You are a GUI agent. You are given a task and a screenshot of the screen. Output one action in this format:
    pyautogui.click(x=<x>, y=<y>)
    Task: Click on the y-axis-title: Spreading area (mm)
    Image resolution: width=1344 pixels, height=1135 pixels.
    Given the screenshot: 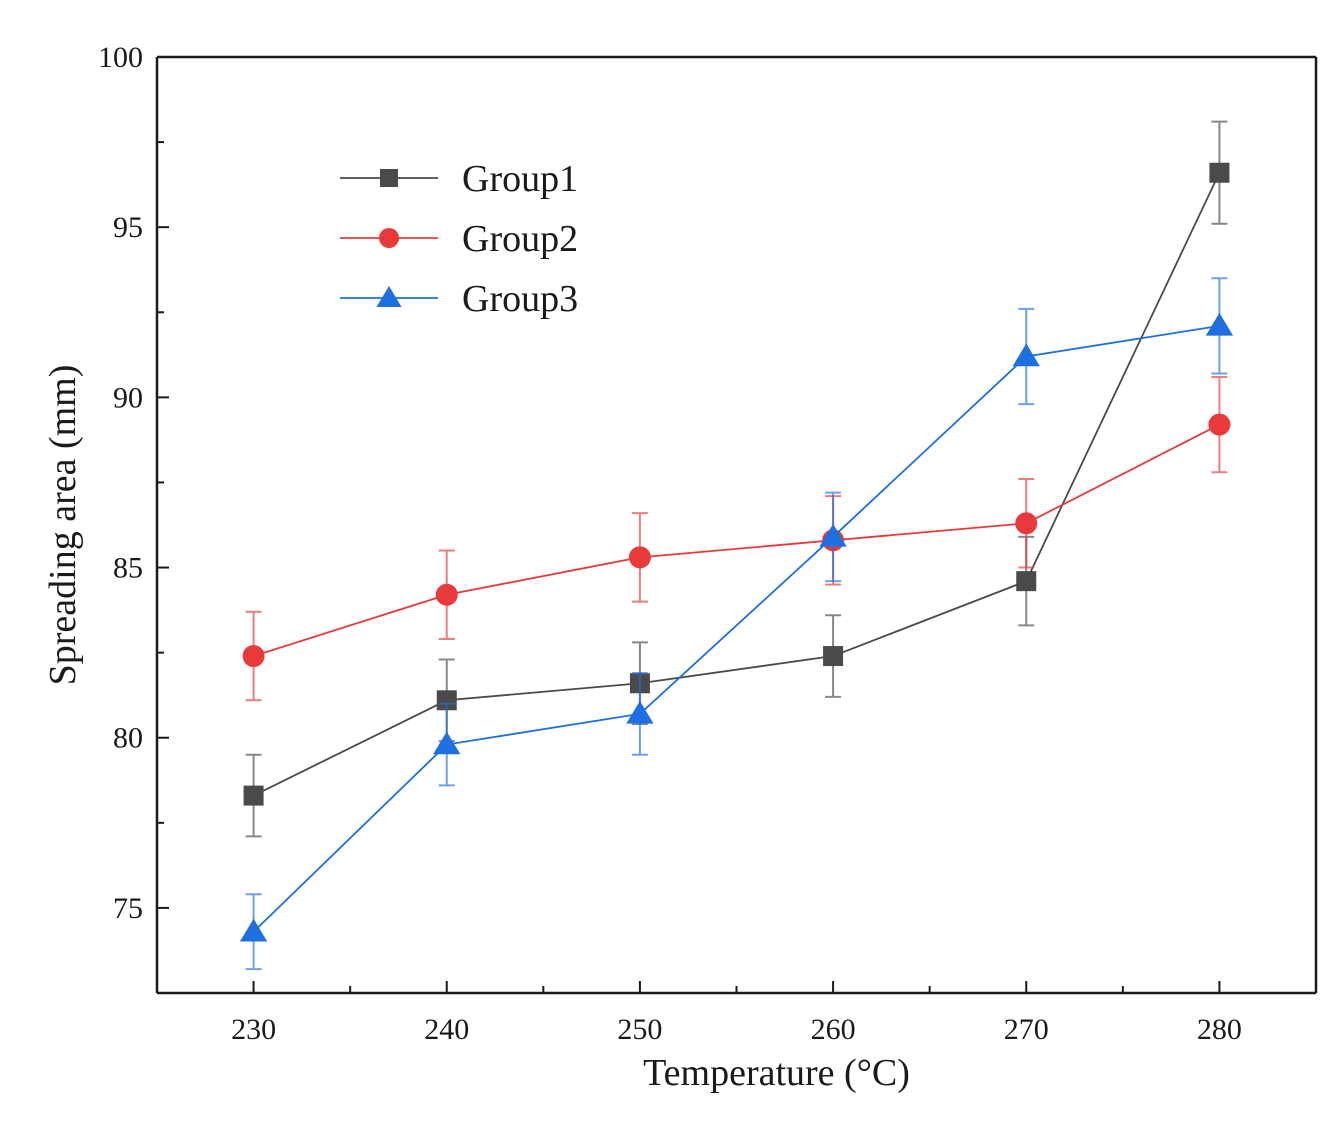 What is the action you would take?
    pyautogui.click(x=63, y=525)
    